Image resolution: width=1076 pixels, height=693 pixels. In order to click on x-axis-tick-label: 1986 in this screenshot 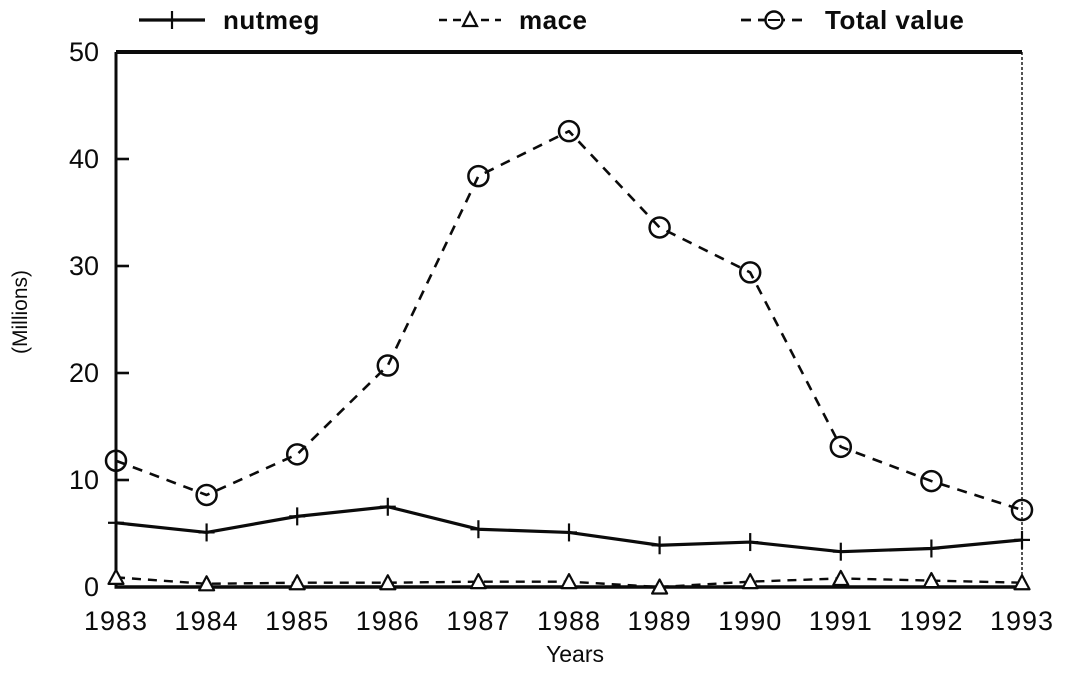, I will do `click(388, 621)`.